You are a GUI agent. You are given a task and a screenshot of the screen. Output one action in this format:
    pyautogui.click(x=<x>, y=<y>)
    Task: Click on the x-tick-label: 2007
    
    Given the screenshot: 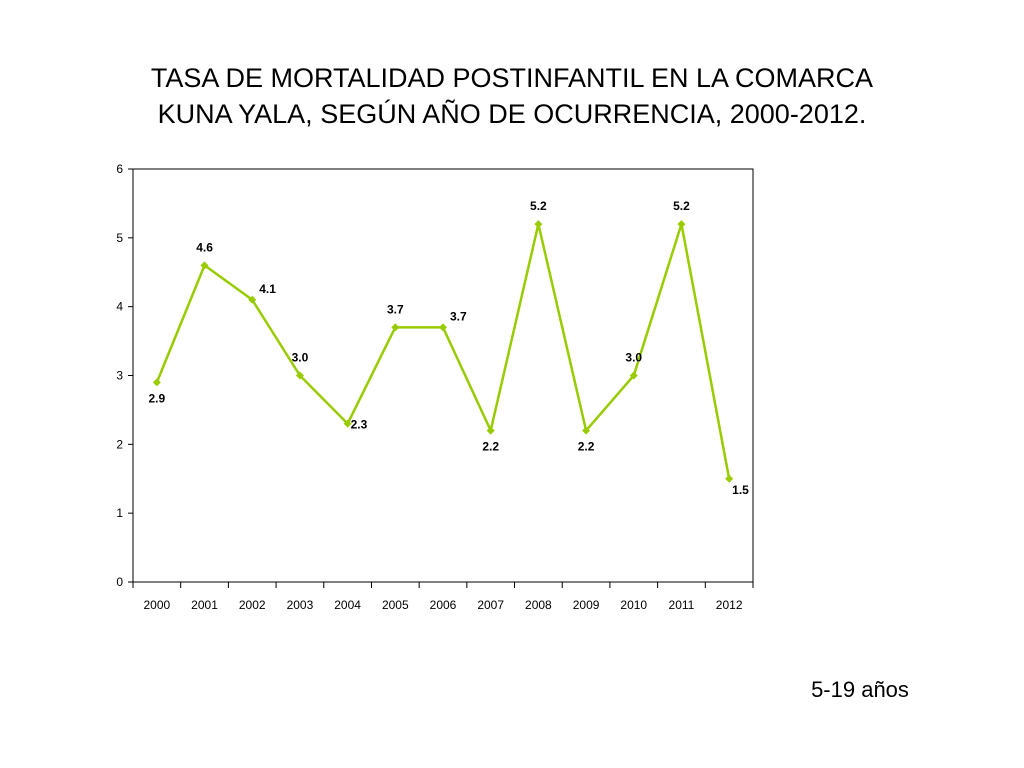 What is the action you would take?
    pyautogui.click(x=490, y=605)
    